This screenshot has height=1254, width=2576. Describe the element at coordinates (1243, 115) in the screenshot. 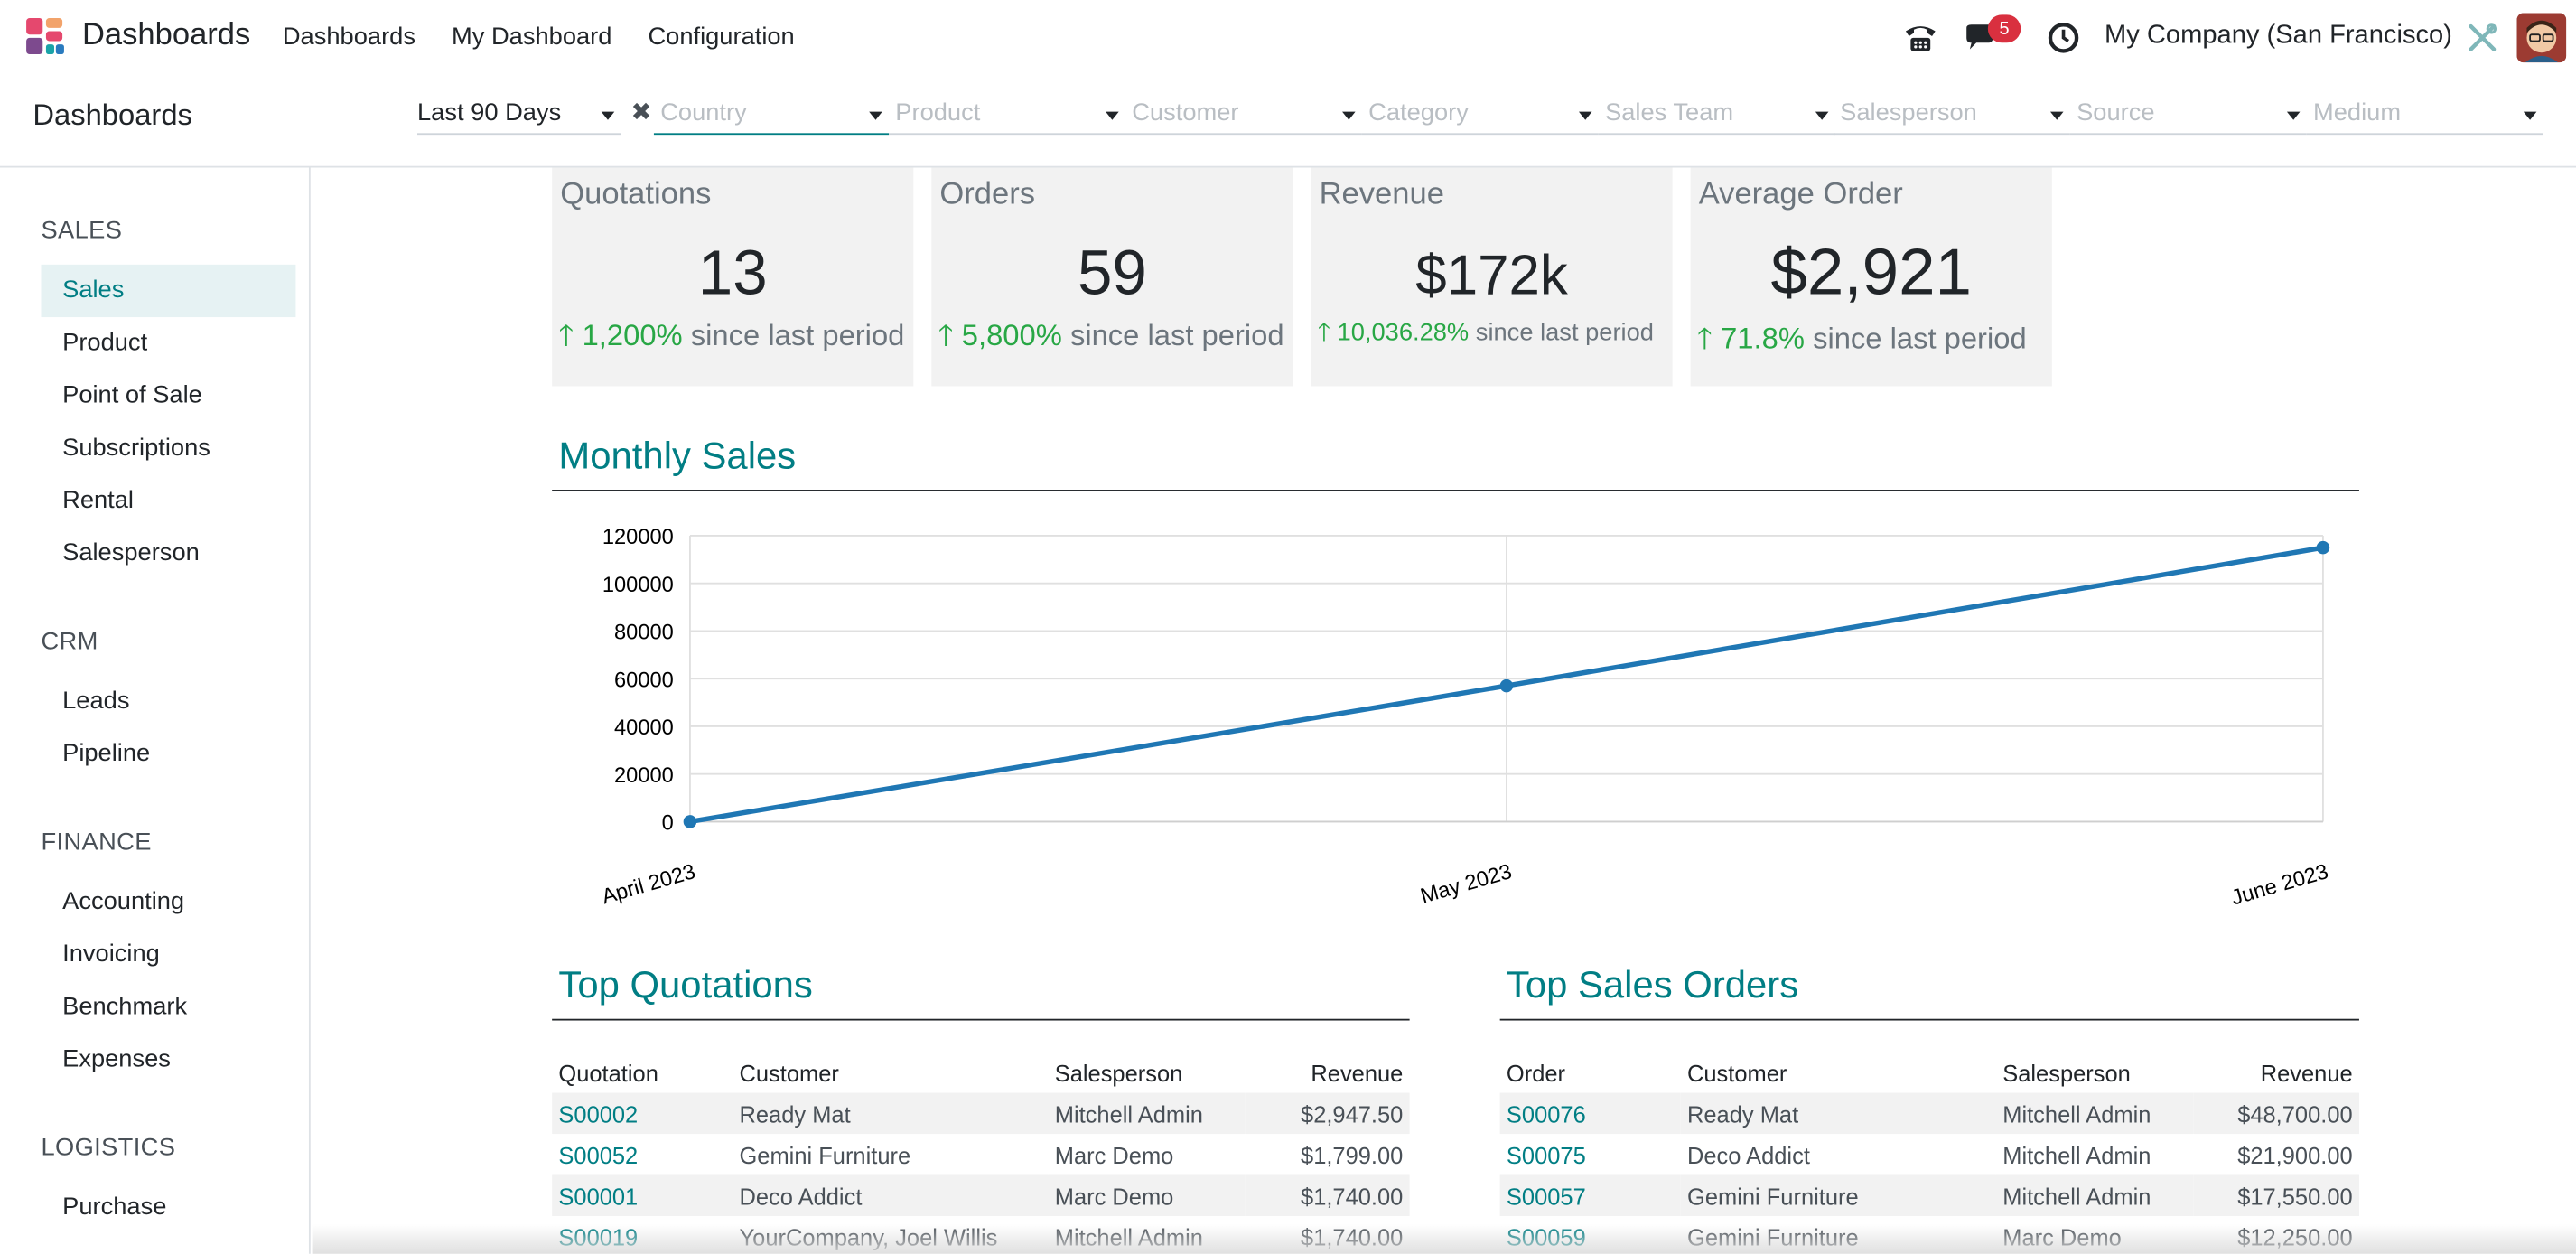

I see `customer-filter: Customer` at that location.